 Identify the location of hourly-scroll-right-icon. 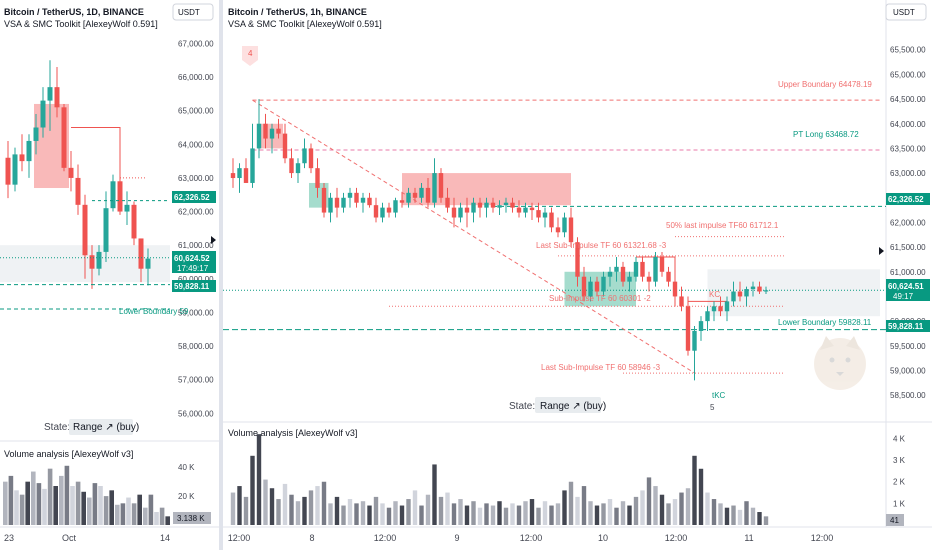
(881, 251).